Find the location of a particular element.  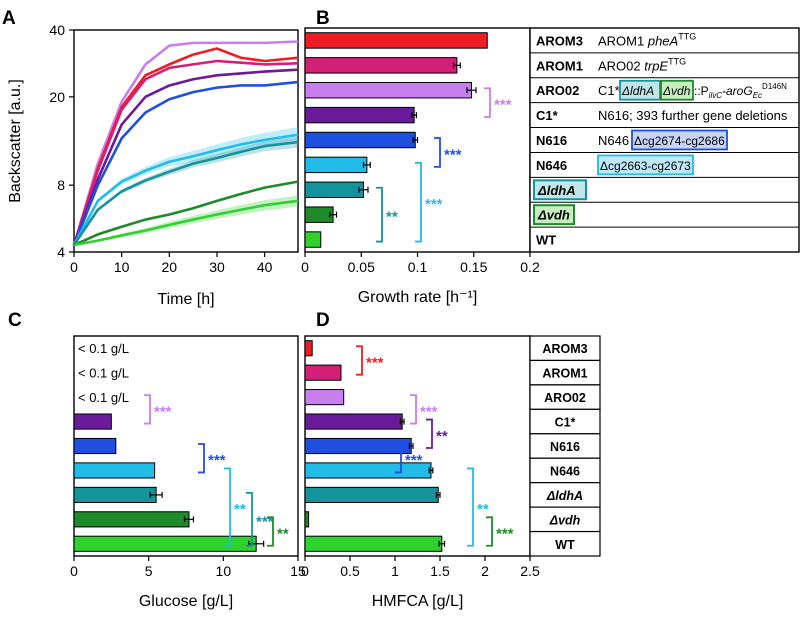

x-axis-label: Glucose [g/L] is located at coordinates (186, 601).